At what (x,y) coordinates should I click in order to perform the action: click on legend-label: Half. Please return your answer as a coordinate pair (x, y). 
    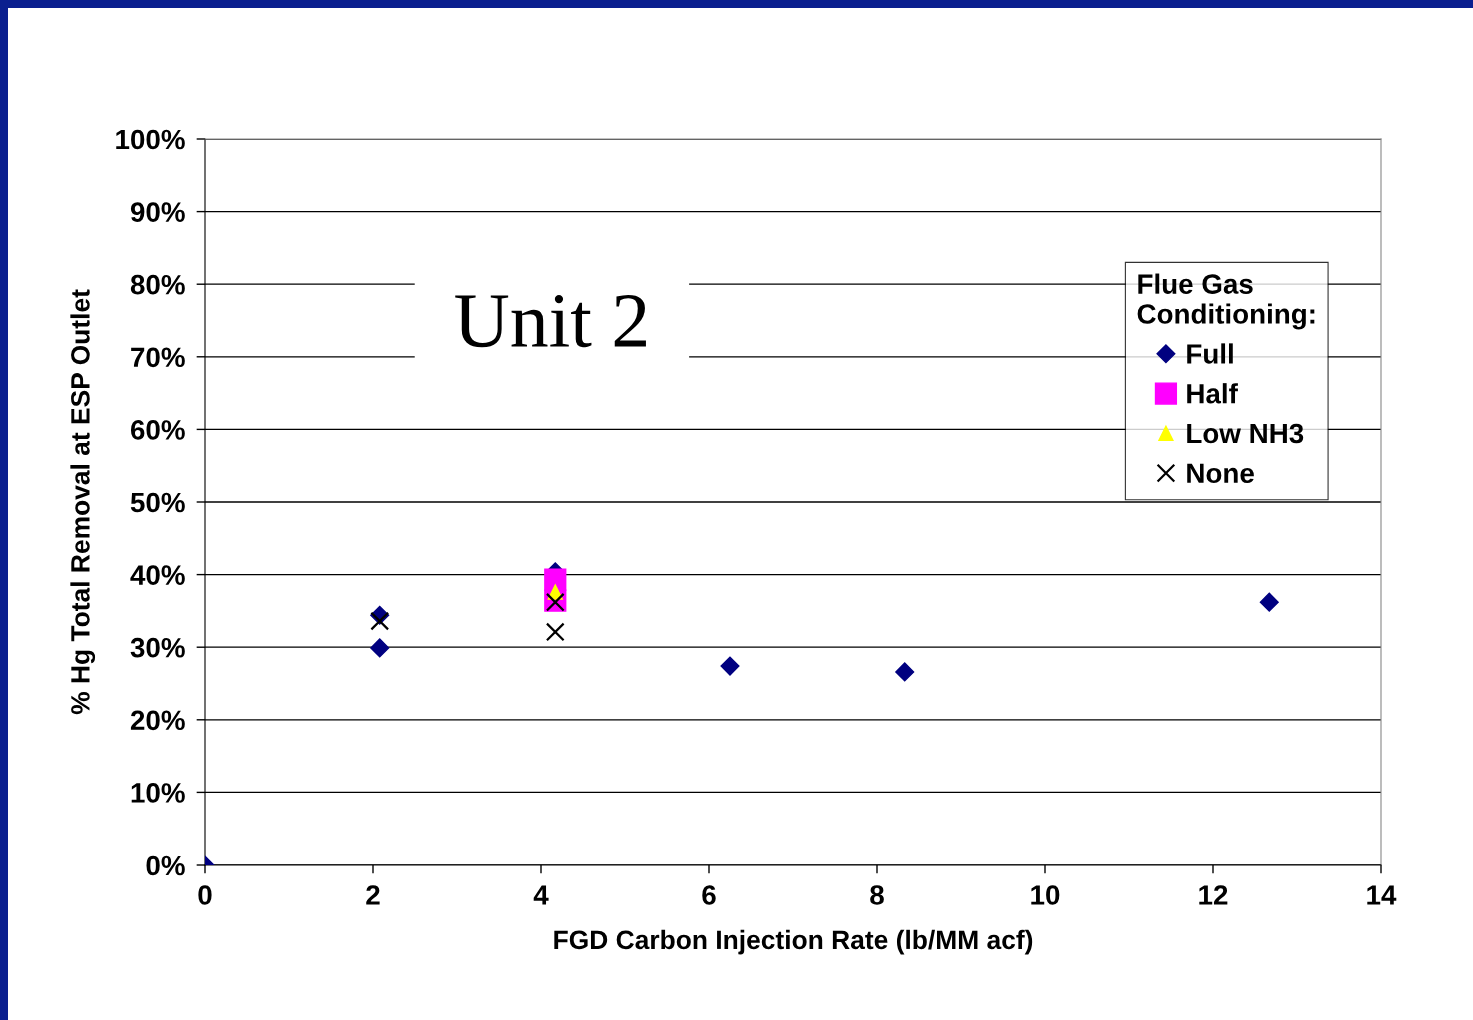
    Looking at the image, I should click on (1212, 393).